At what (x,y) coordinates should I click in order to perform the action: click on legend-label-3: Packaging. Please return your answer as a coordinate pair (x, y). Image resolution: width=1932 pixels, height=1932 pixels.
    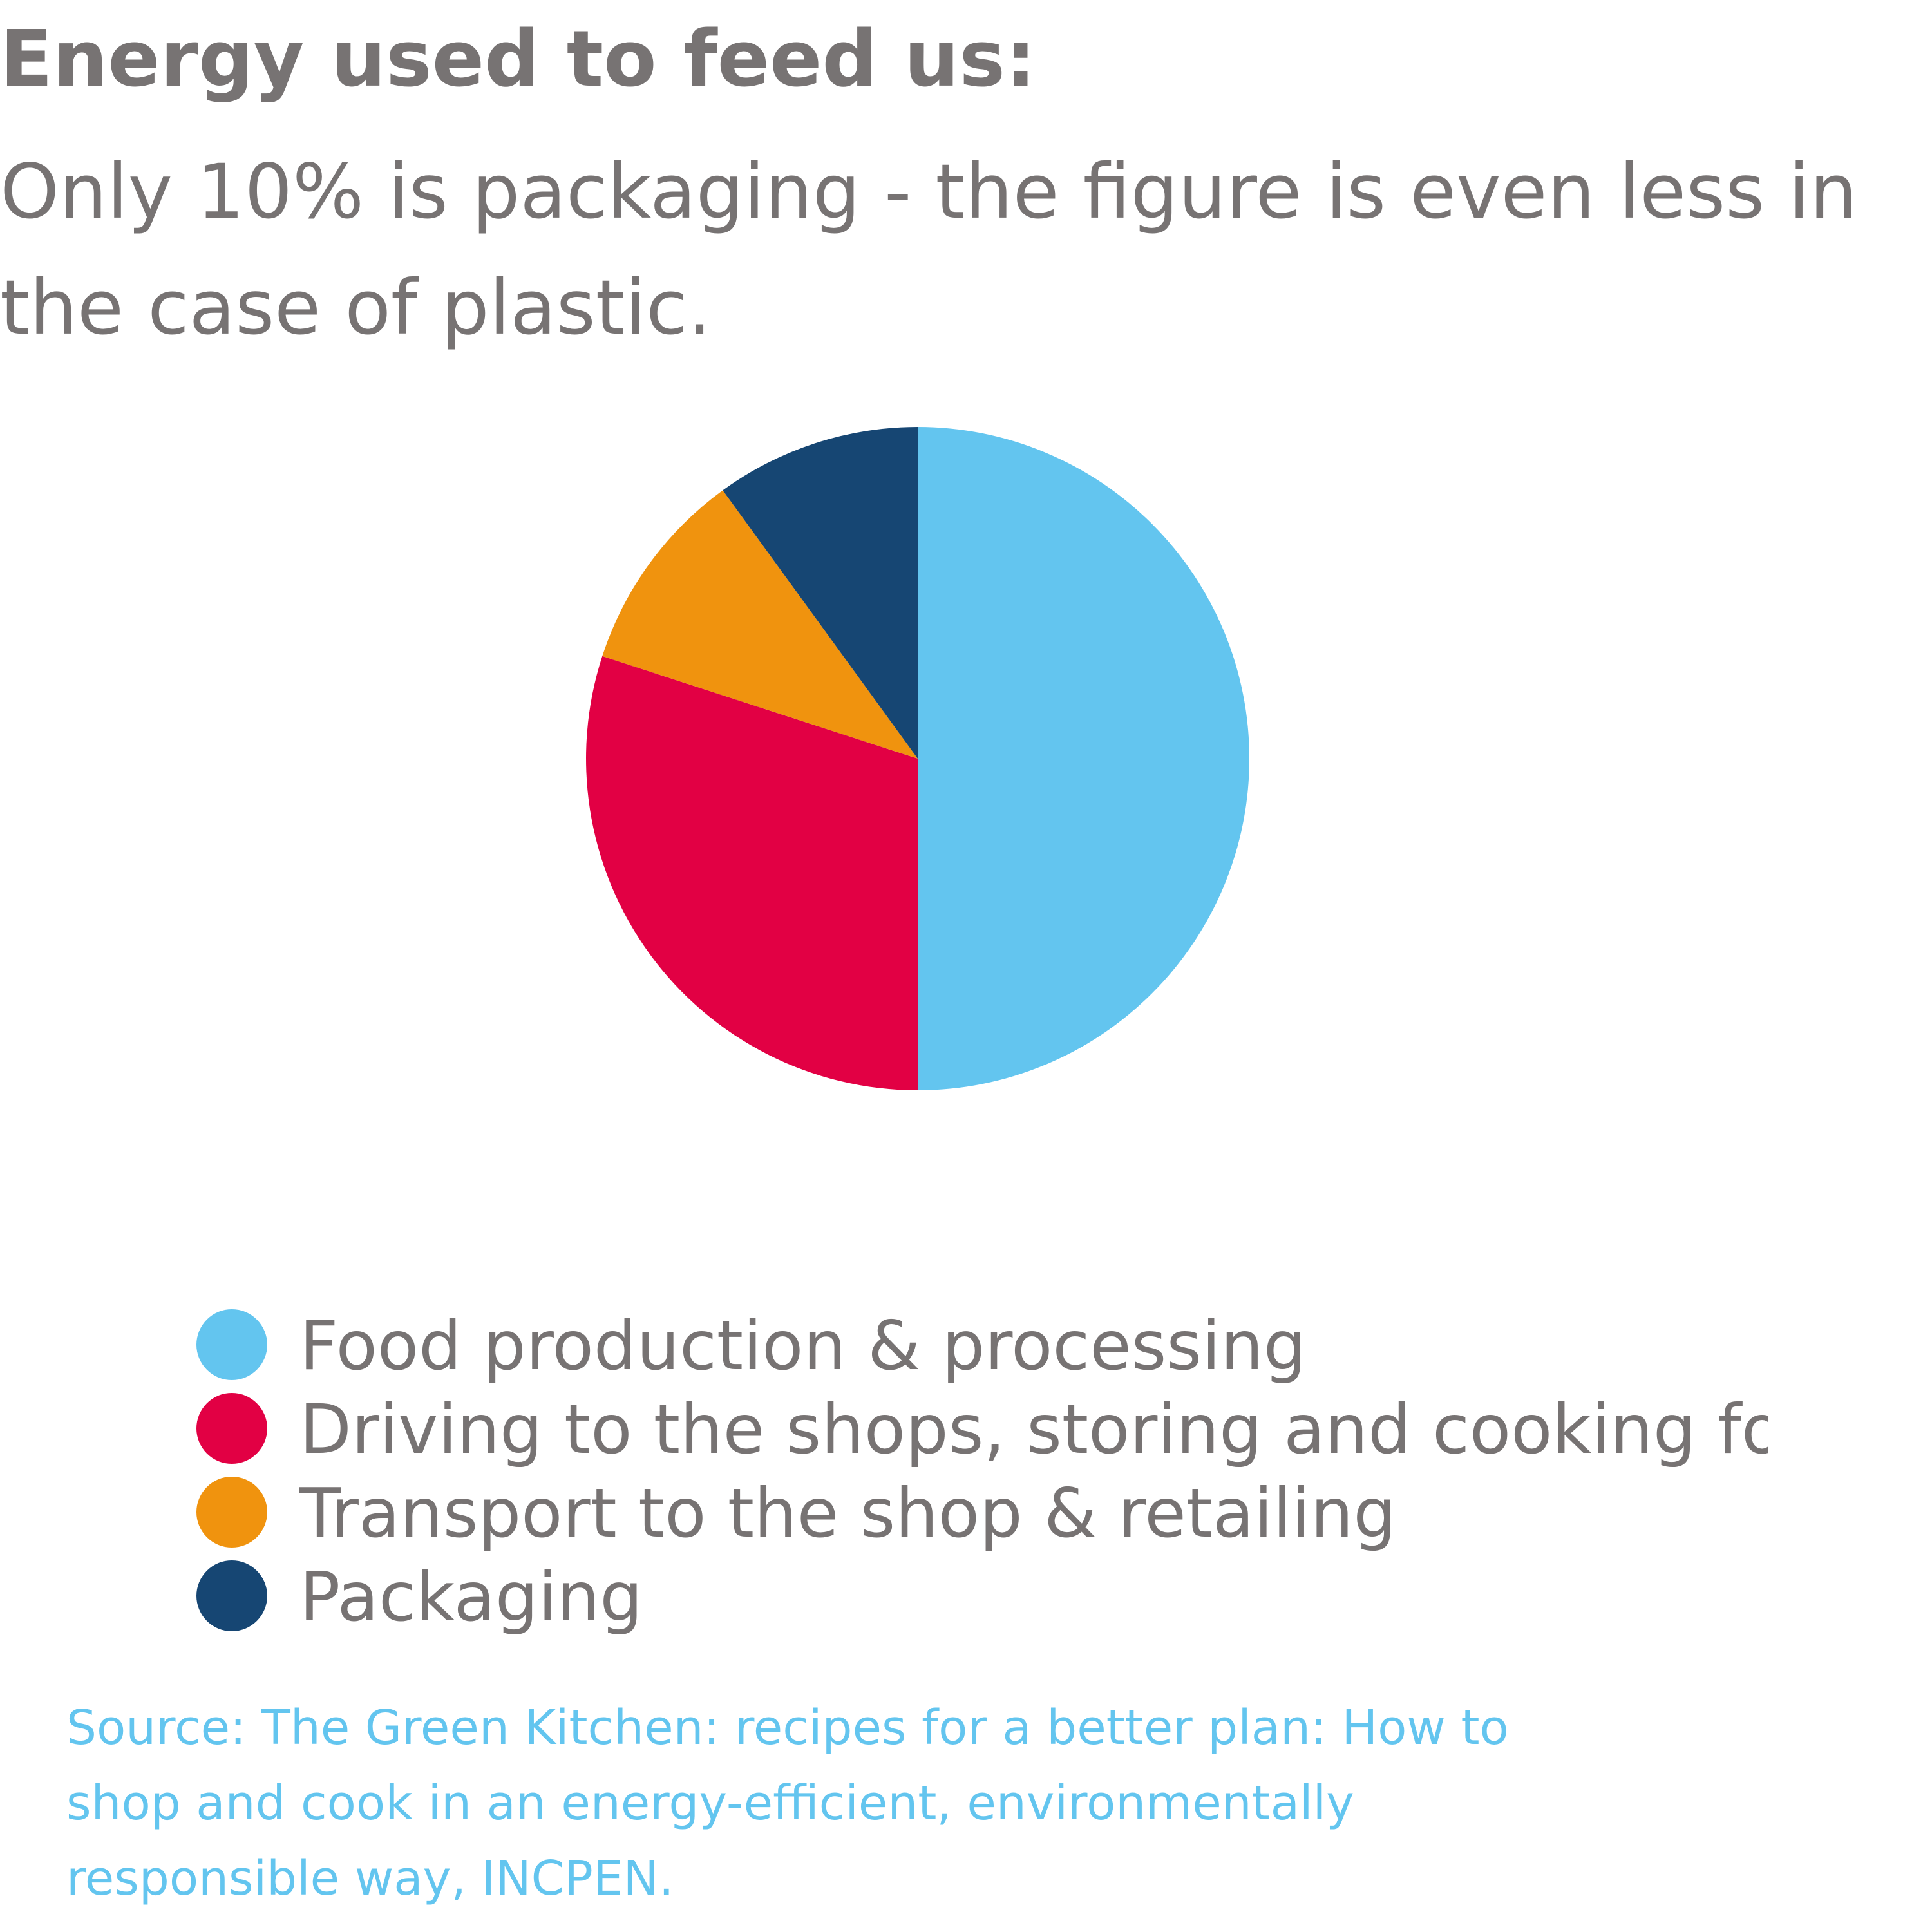
    Looking at the image, I should click on (471, 1597).